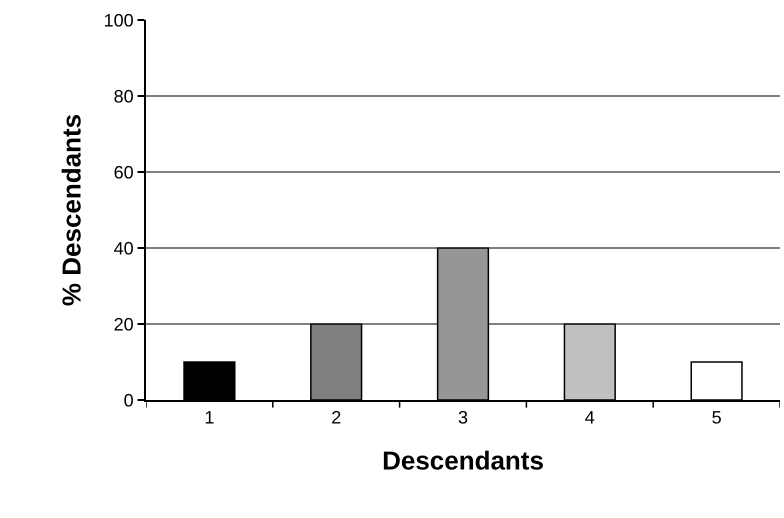  I want to click on x-tick-label: 2, so click(336, 417).